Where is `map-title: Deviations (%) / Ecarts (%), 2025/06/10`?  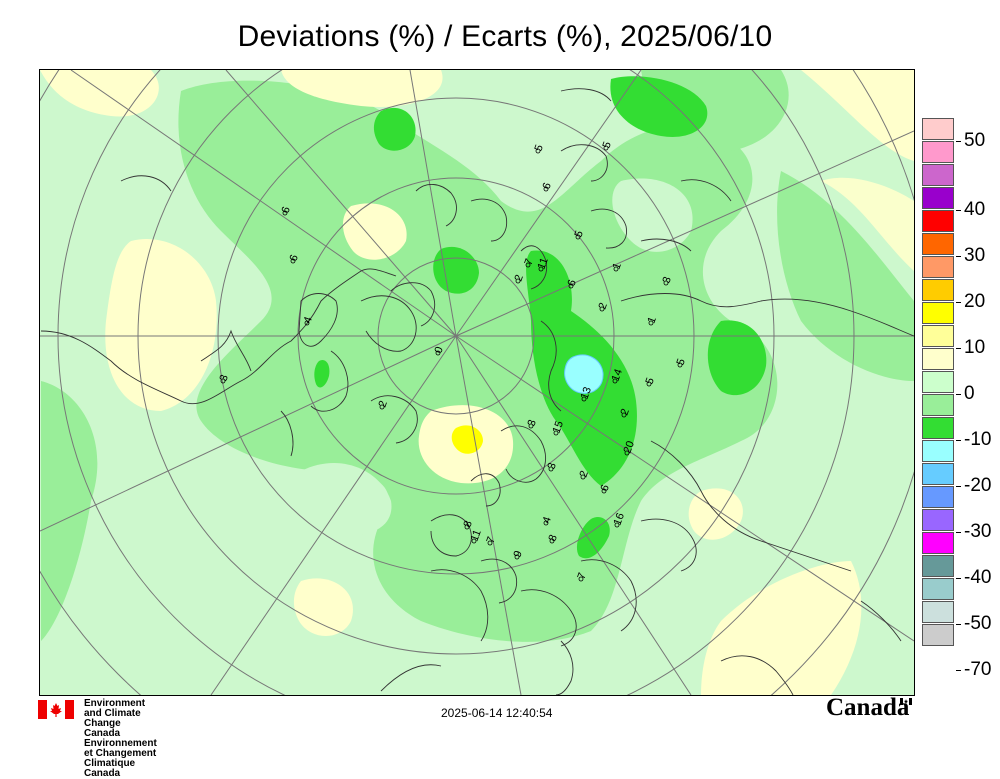 map-title: Deviations (%) / Ecarts (%), 2025/06/10 is located at coordinates (505, 36).